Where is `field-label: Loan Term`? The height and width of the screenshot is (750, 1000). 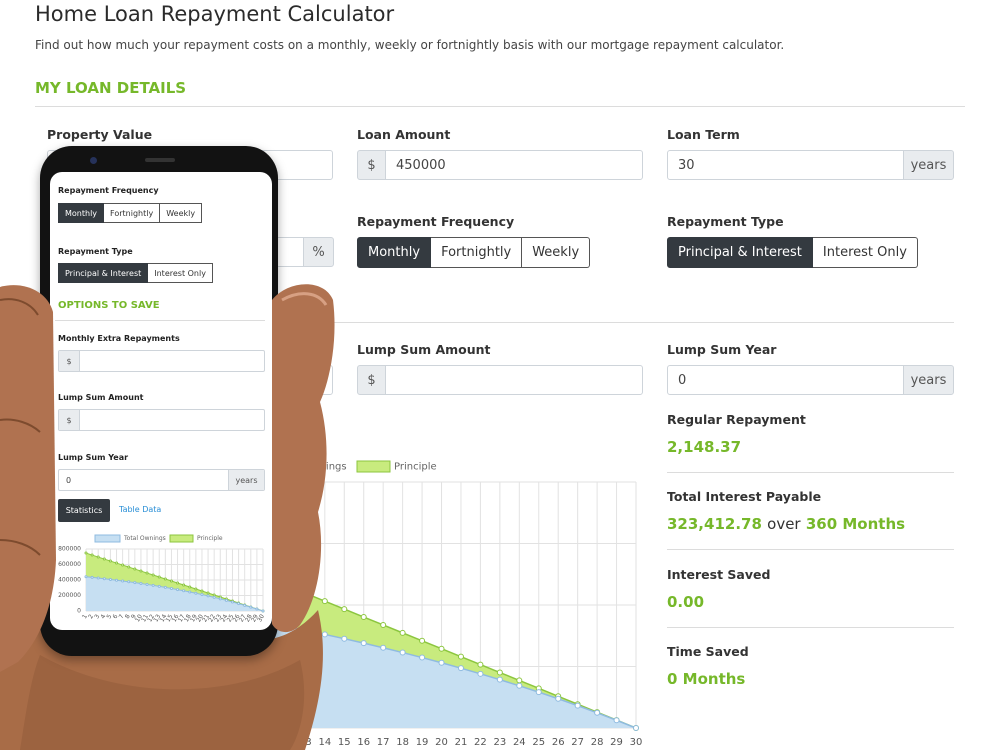
field-label: Loan Term is located at coordinates (703, 134).